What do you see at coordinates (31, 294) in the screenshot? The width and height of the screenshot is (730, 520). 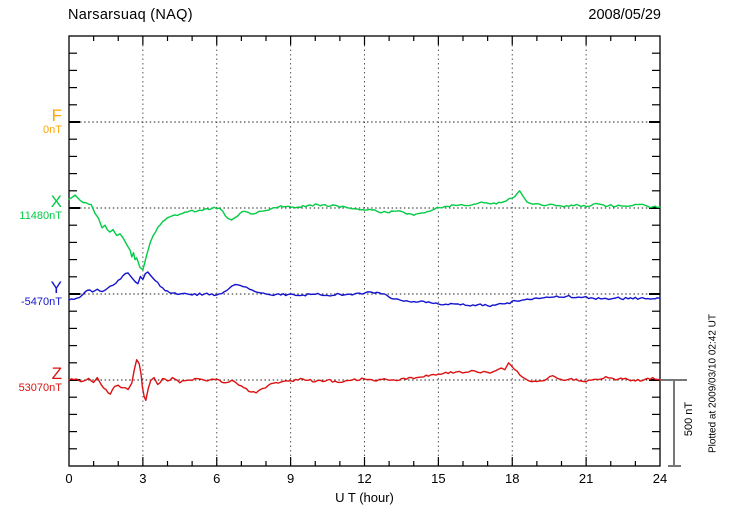 I see `channel-label-Y: Y -5470nT` at bounding box center [31, 294].